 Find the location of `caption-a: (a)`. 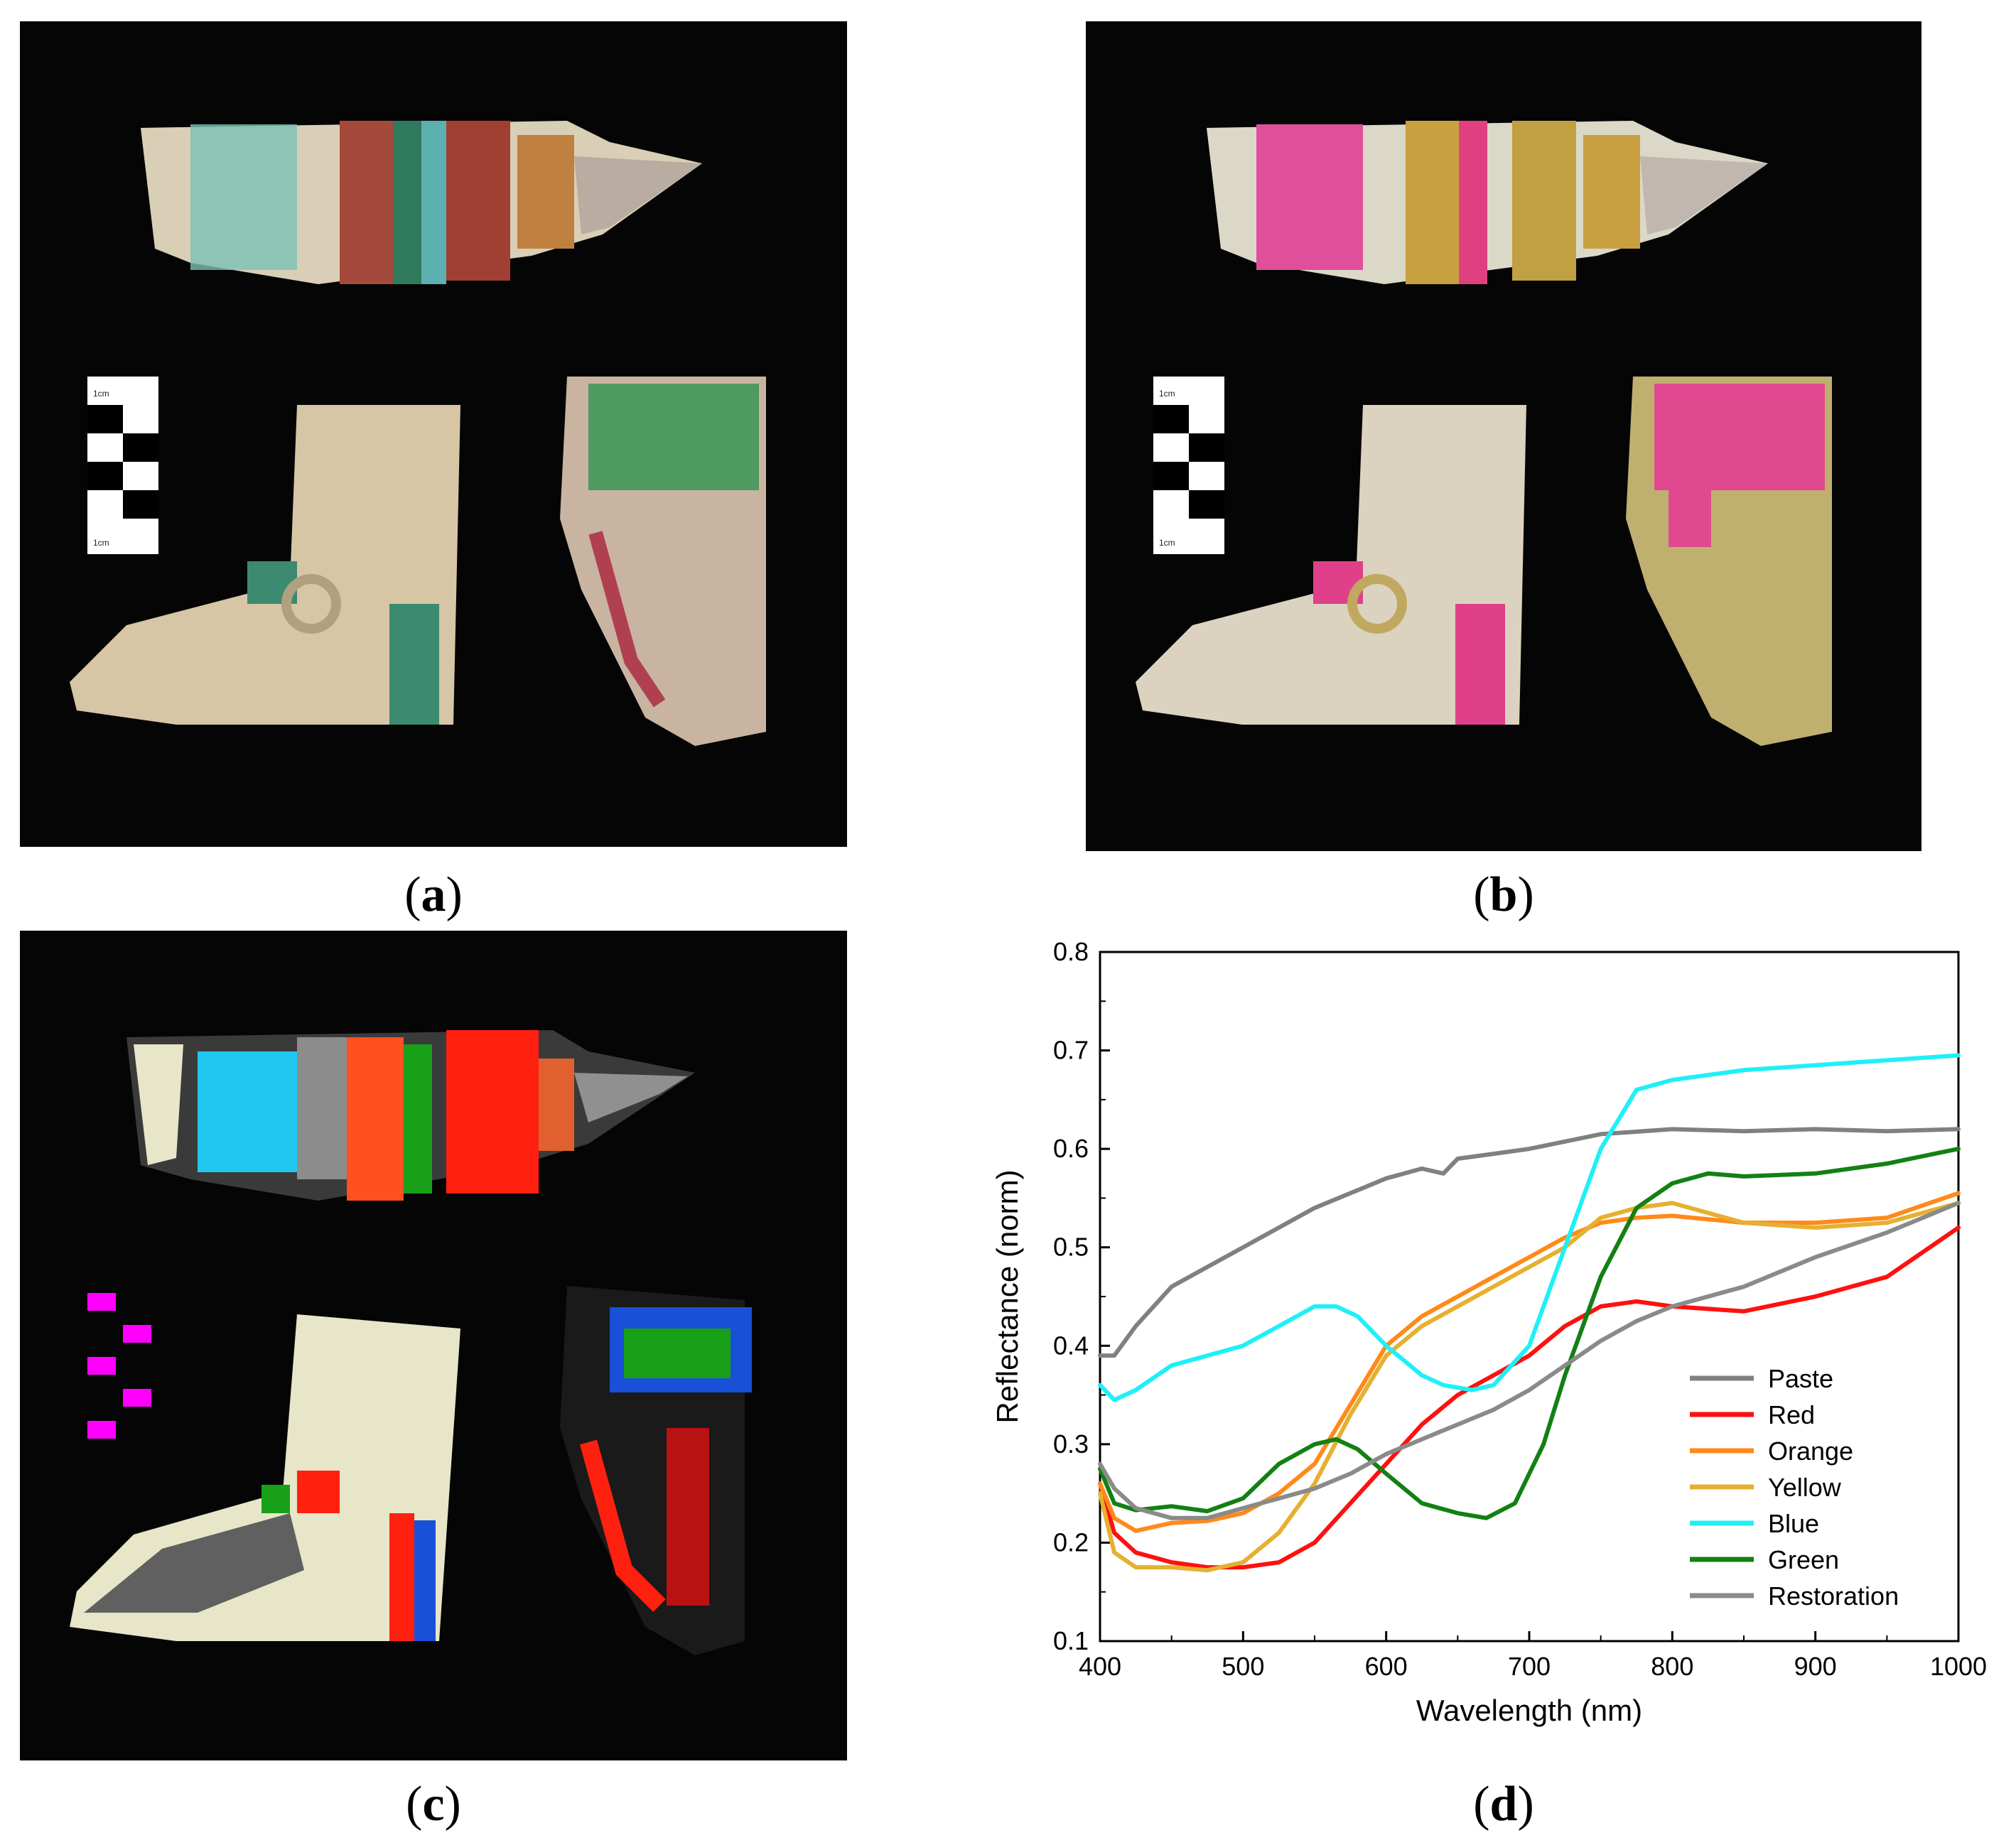

caption-a: (a) is located at coordinates (433, 894).